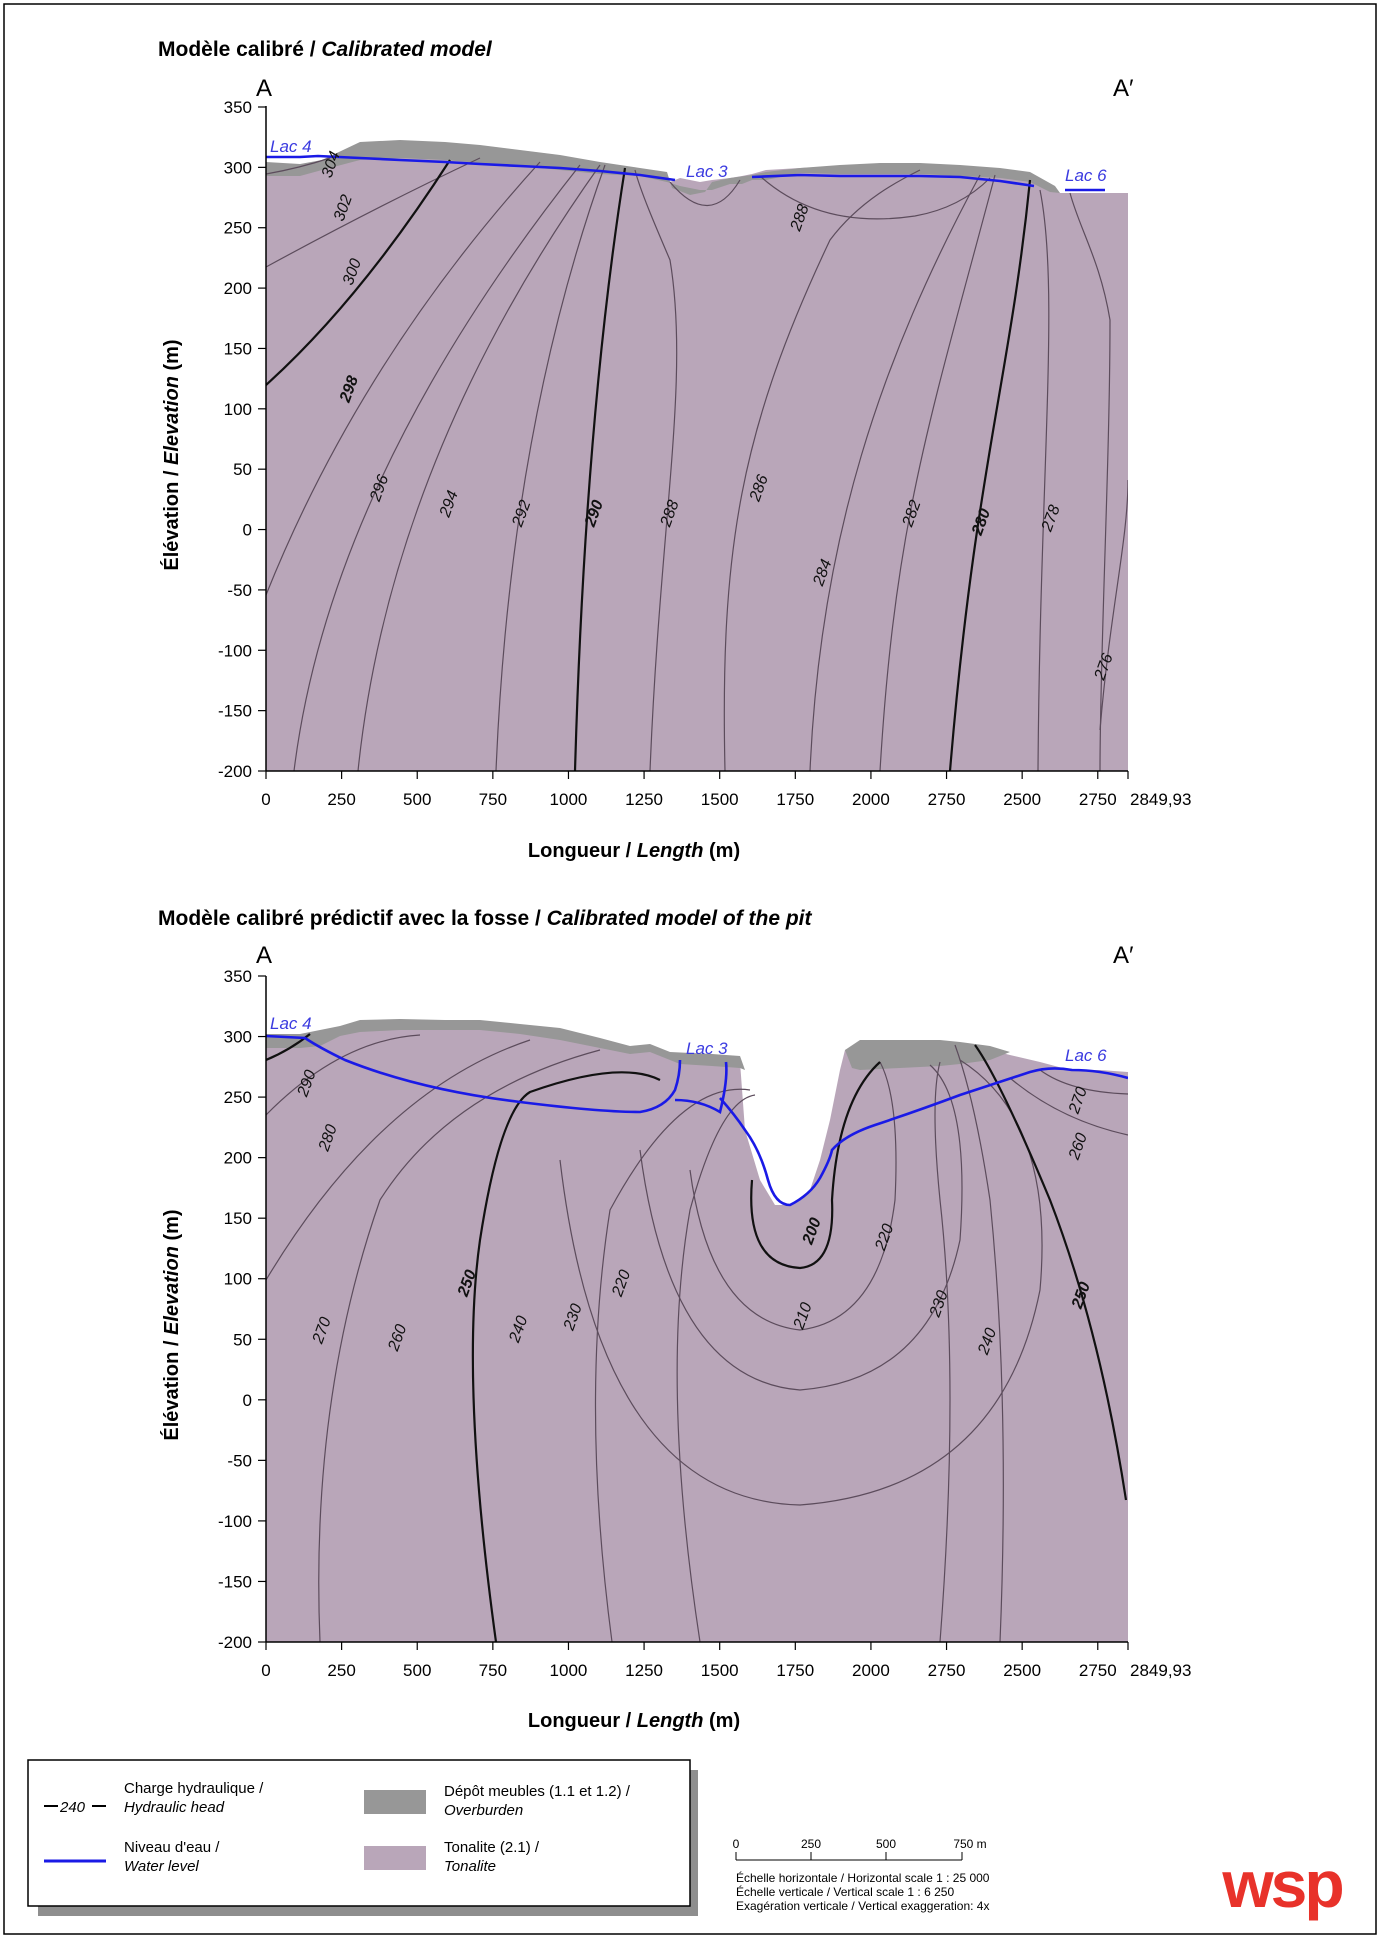 The image size is (1380, 1943). I want to click on scale-tick-label: 0, so click(736, 1844).